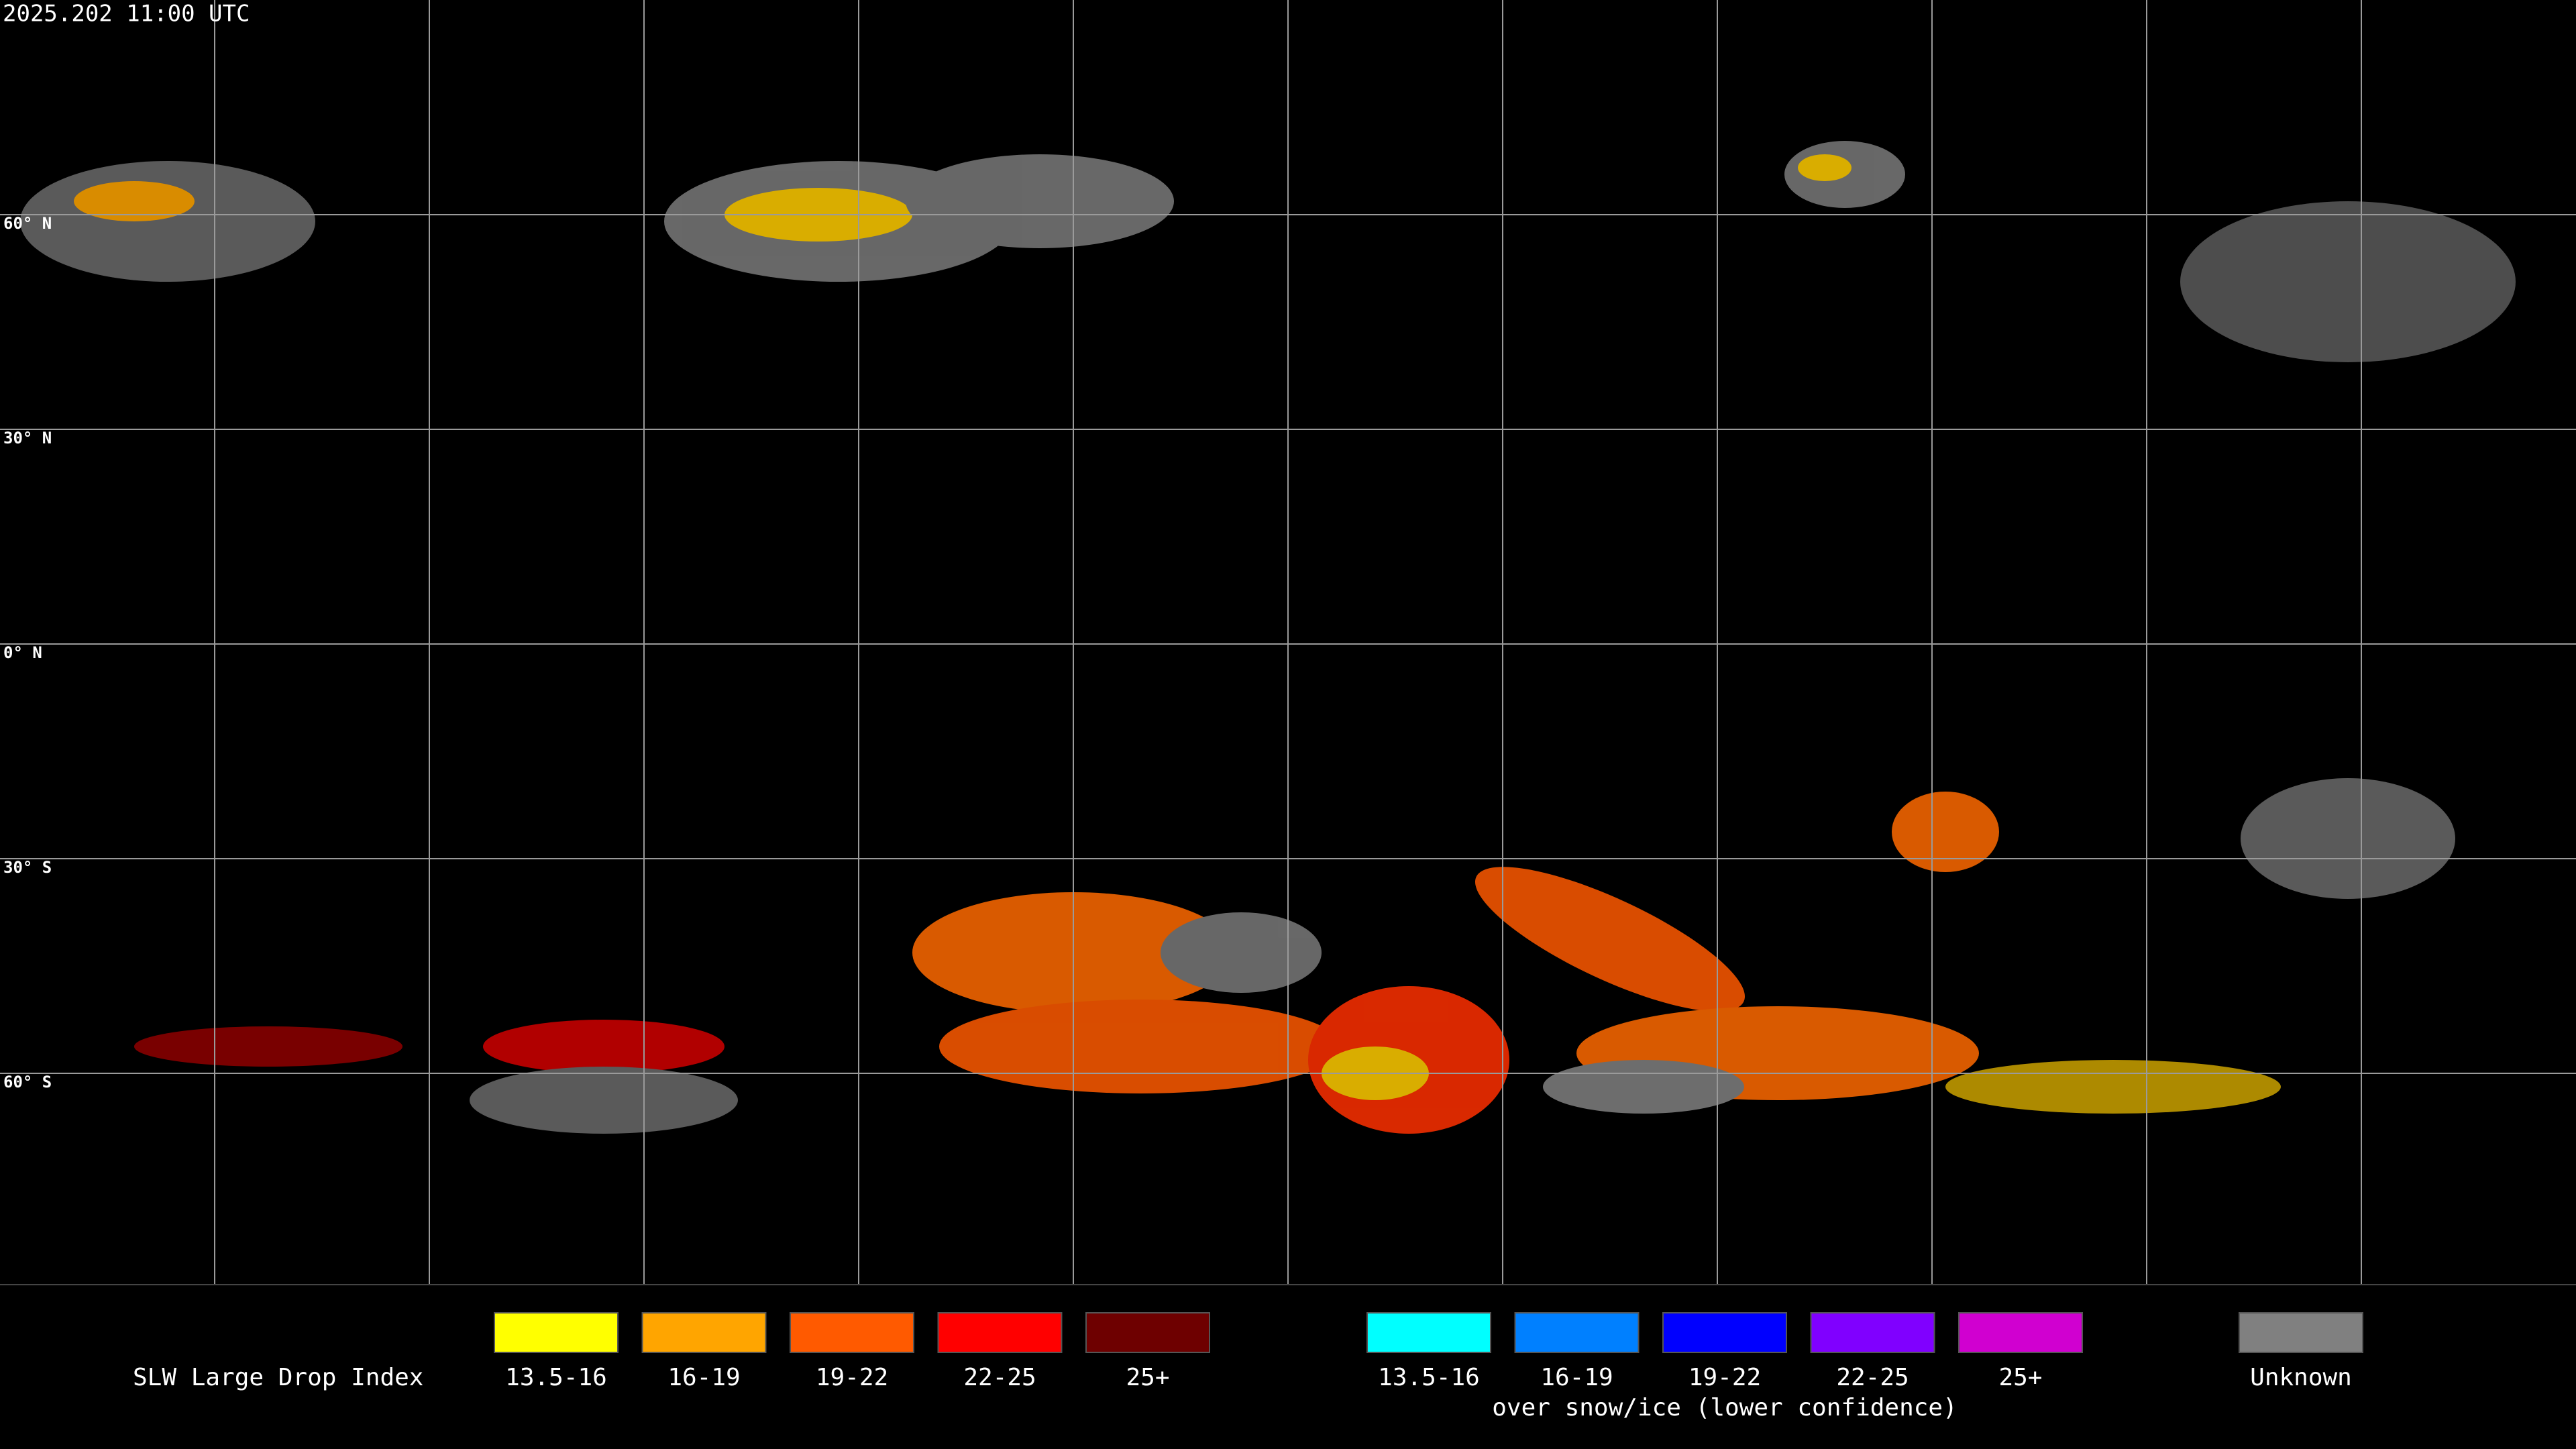  What do you see at coordinates (703, 1377) in the screenshot?
I see `liquid-swatch-label: 16-19` at bounding box center [703, 1377].